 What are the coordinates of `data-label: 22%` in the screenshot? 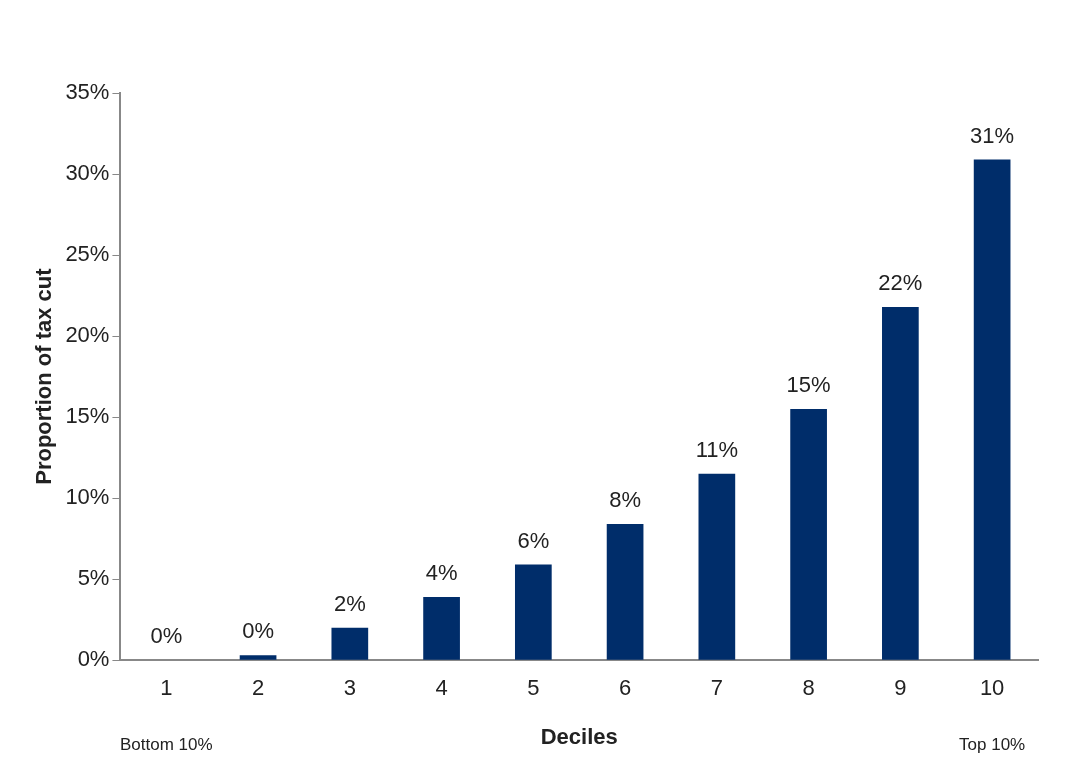 It's located at (900, 282).